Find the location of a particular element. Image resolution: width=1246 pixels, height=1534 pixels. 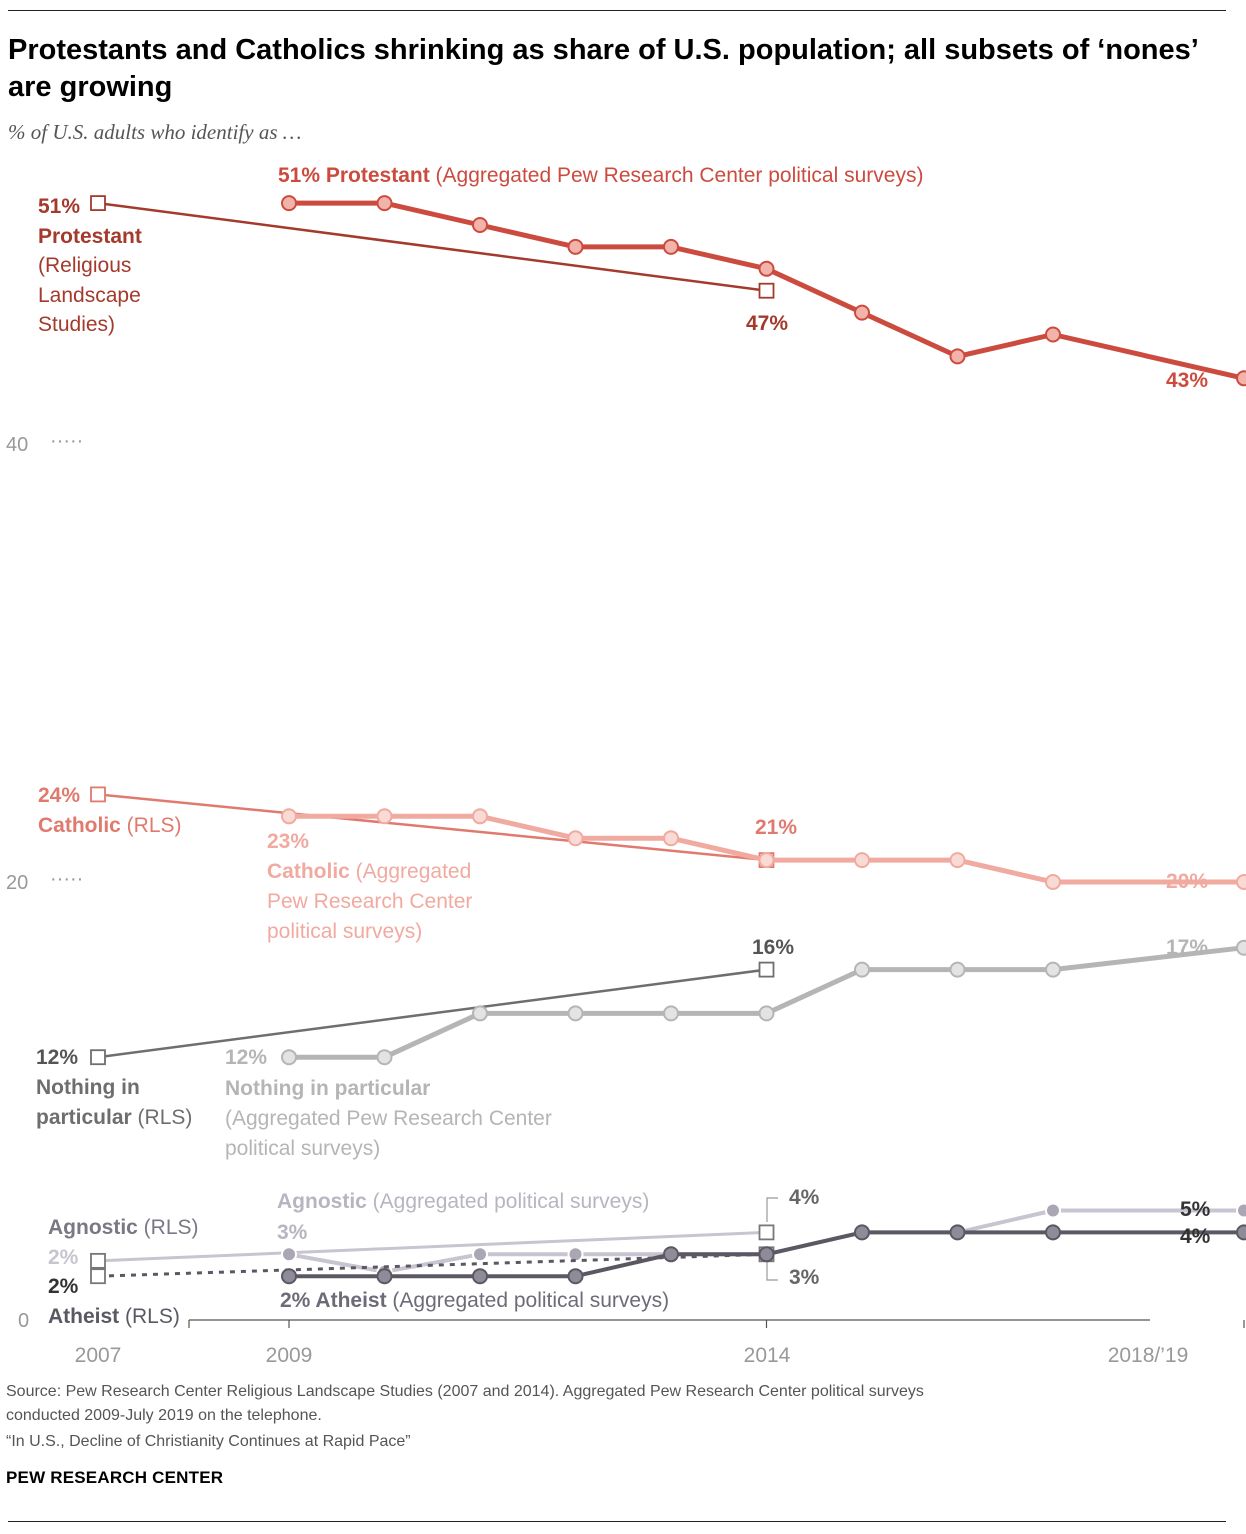

series-nothing-agg is located at coordinates (763, 1002).